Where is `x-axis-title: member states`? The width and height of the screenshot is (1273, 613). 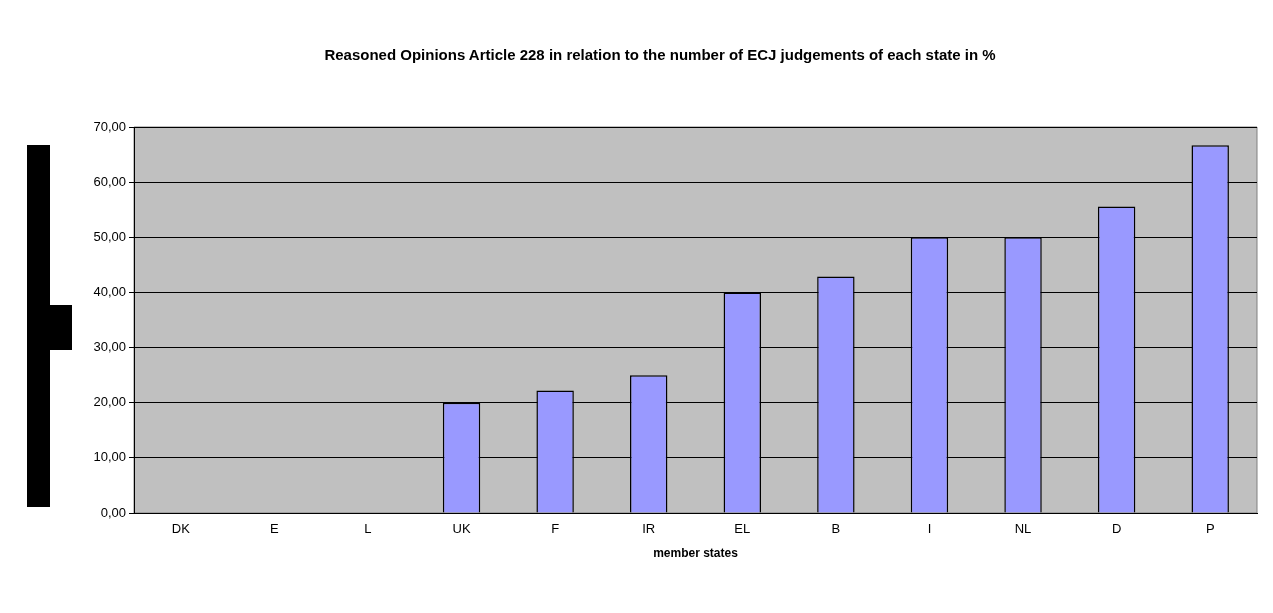 x-axis-title: member states is located at coordinates (696, 553).